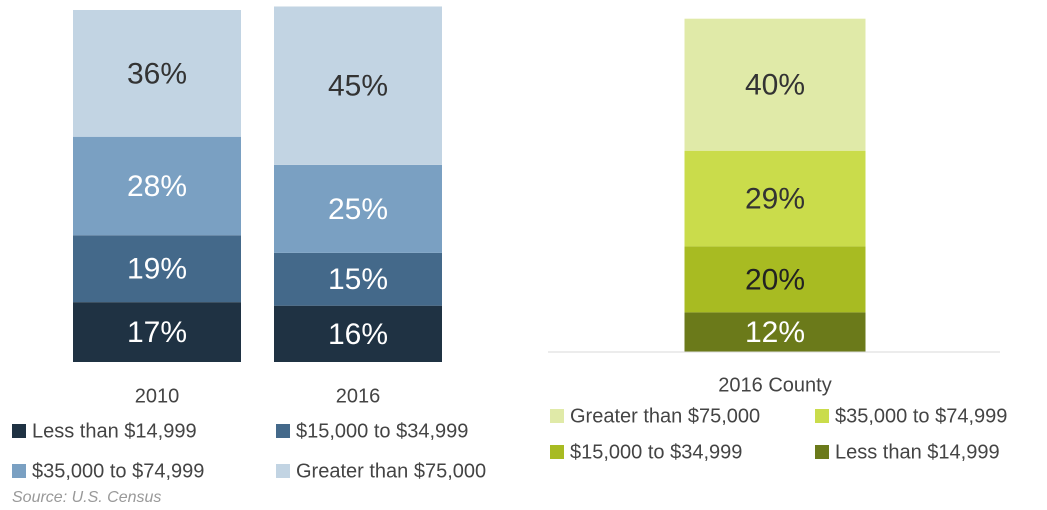 The height and width of the screenshot is (510, 1047). I want to click on source-note: Source: U.S. Census, so click(86, 497).